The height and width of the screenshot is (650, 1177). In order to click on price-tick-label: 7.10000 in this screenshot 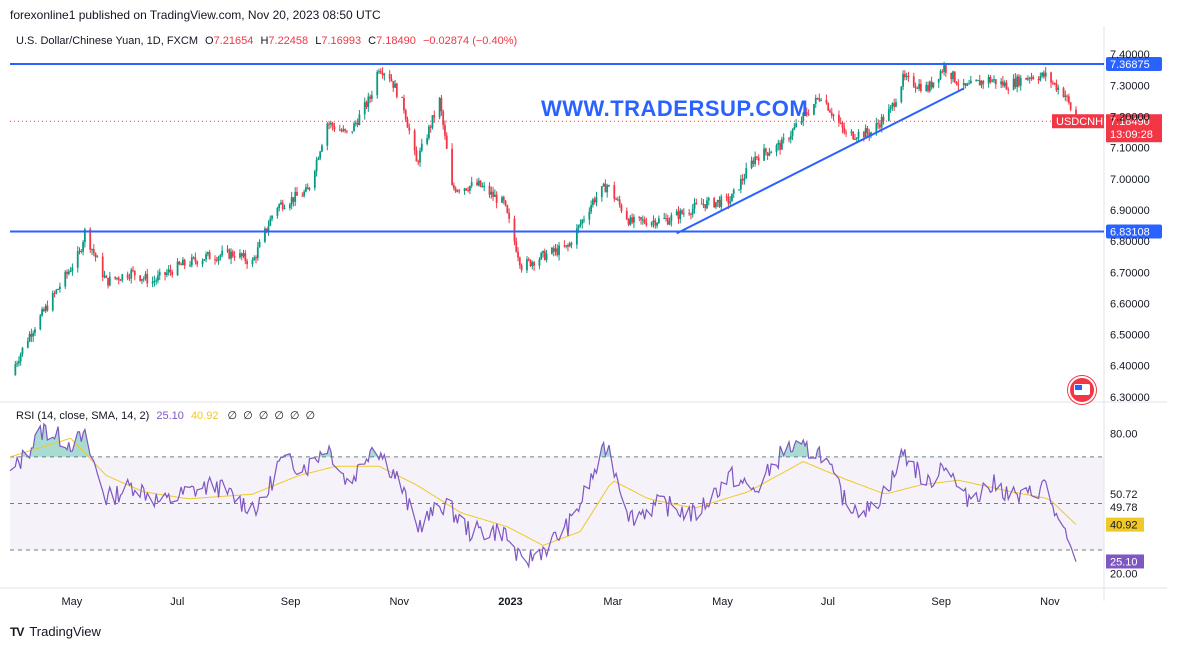, I will do `click(1130, 149)`.